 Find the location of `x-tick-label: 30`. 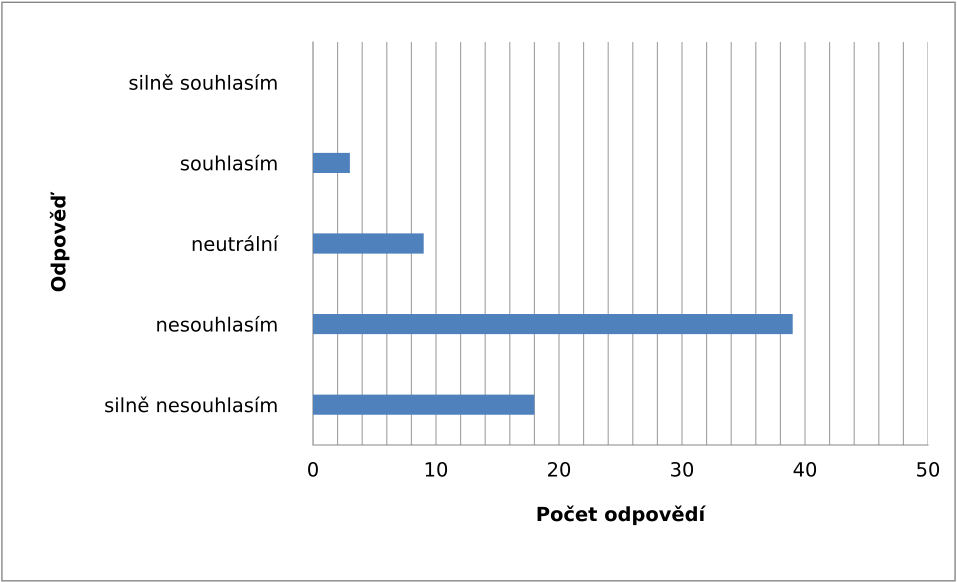

x-tick-label: 30 is located at coordinates (682, 469).